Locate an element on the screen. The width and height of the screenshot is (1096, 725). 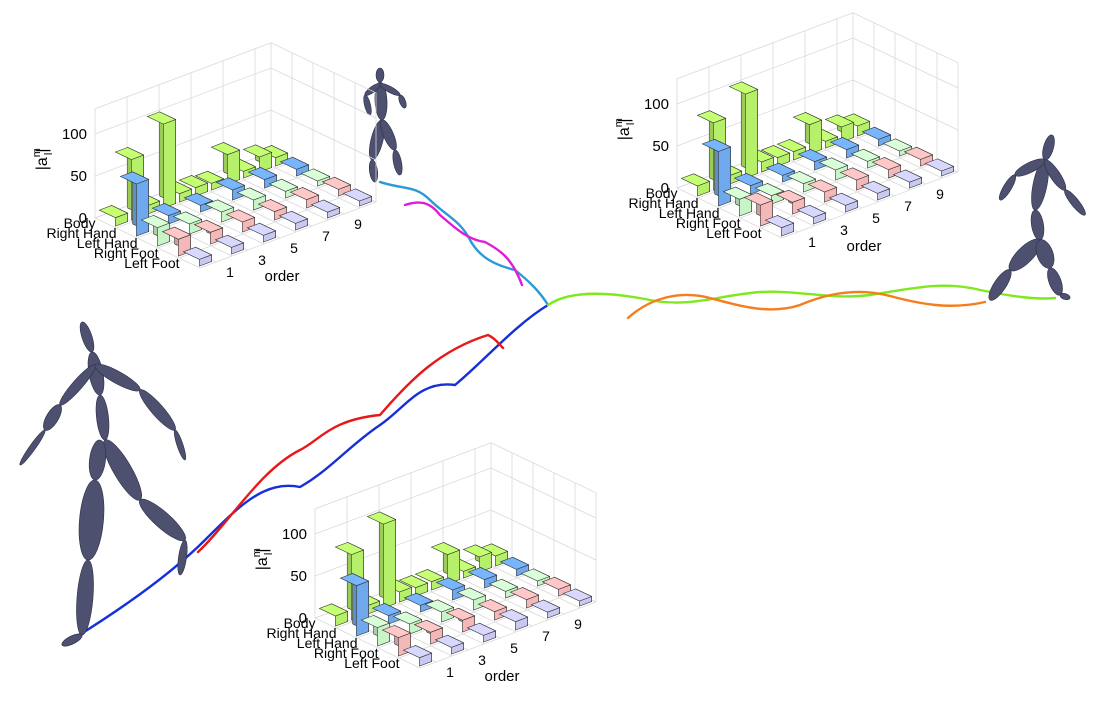
order-tick-label: 1 is located at coordinates (230, 272).